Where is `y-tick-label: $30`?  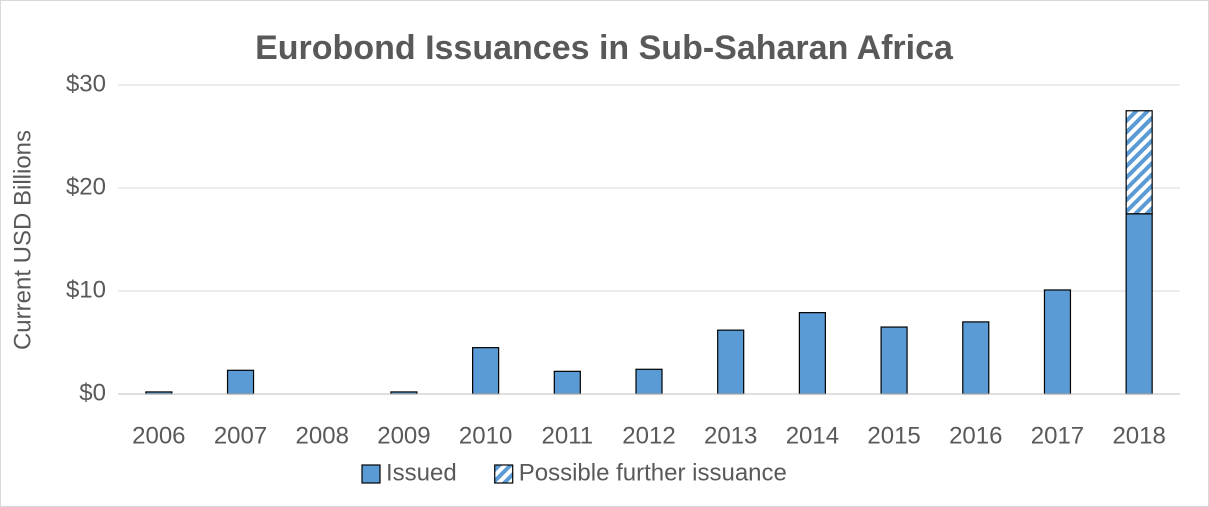 y-tick-label: $30 is located at coordinates (86, 83).